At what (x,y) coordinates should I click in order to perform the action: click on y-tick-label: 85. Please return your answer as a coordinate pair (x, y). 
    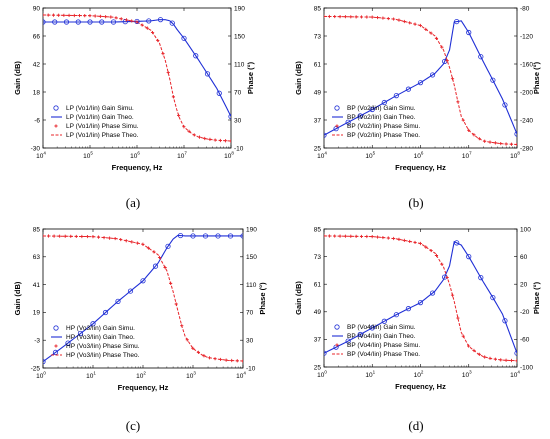
    Looking at the image, I should click on (318, 229).